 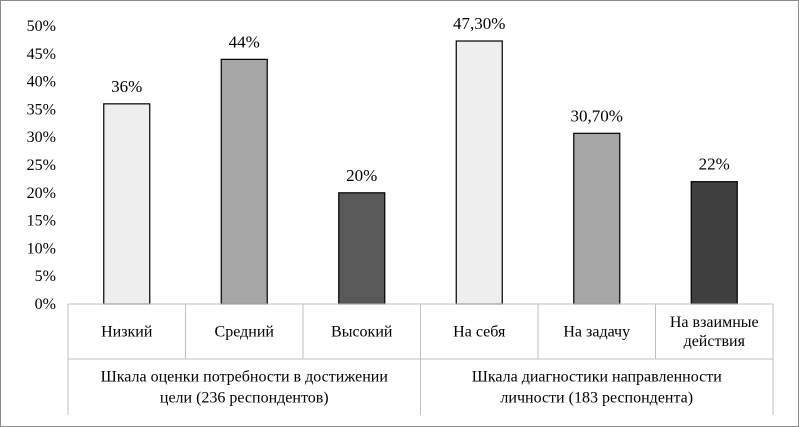 I want to click on data-label: 36%, so click(x=126, y=86).